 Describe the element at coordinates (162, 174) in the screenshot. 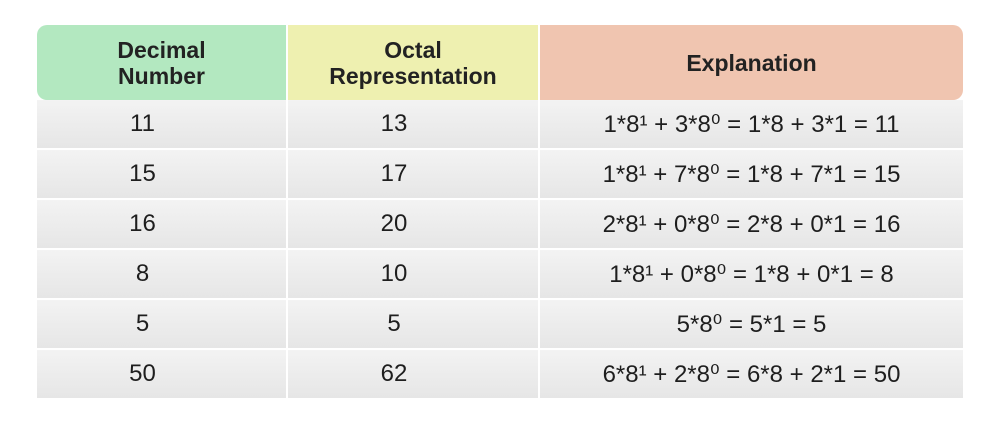

I see `decimal-cell: 15` at that location.